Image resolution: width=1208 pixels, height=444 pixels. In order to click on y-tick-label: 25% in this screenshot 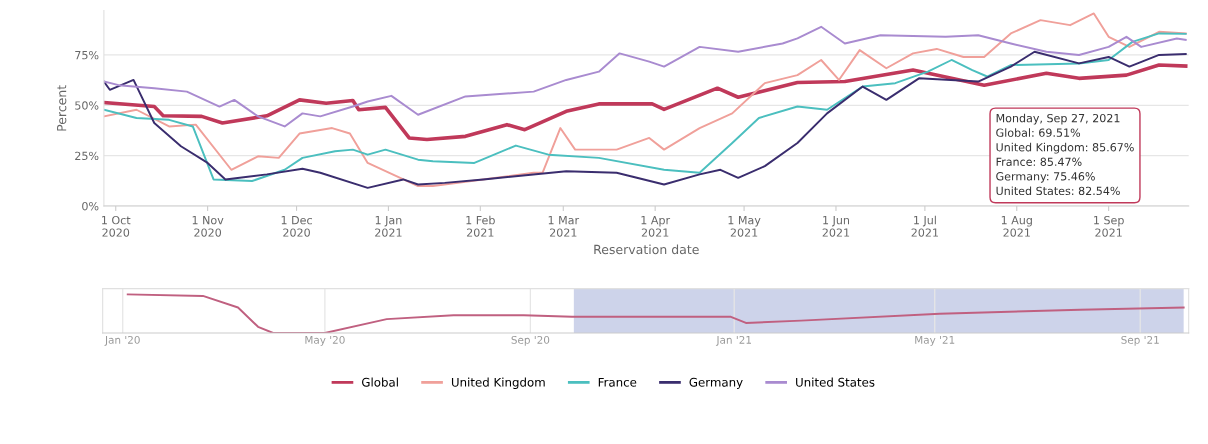, I will do `click(87, 156)`.